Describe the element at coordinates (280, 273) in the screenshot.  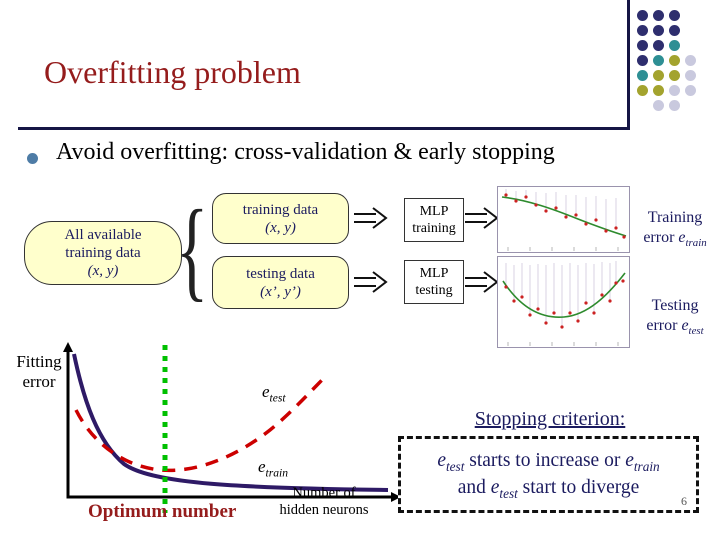
I see `testing-data-label: testing data` at that location.